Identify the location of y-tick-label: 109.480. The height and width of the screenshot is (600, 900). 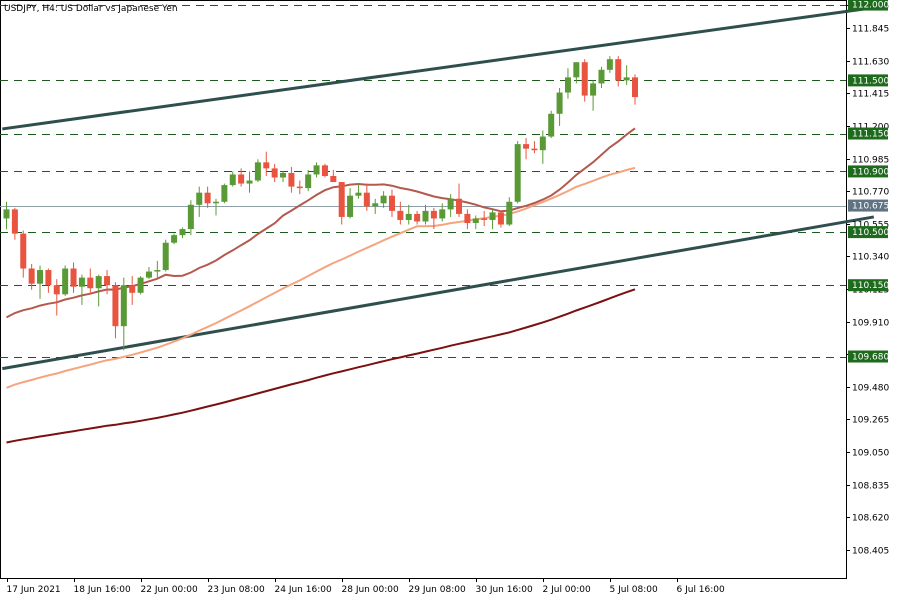
(870, 389).